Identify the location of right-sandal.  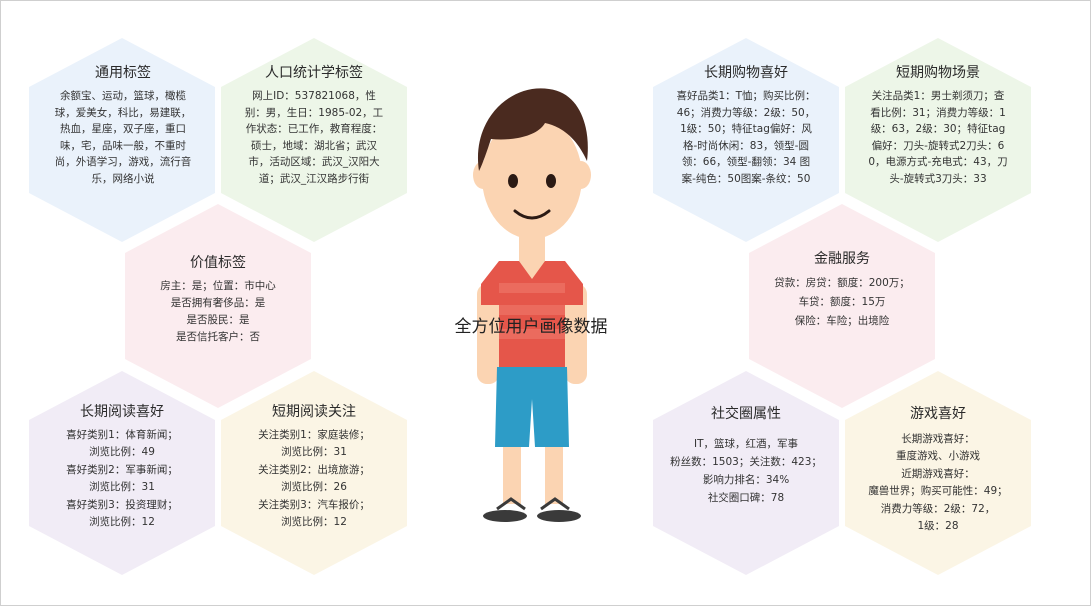
(559, 516).